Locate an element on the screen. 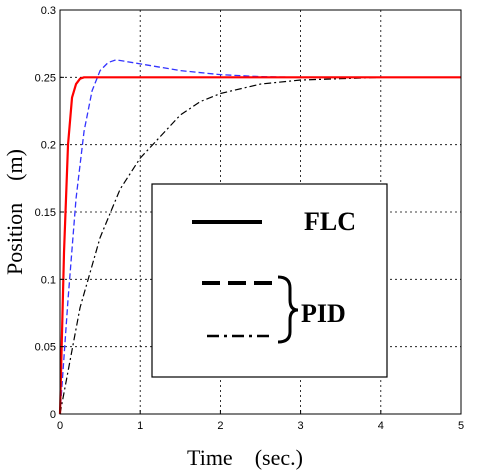 The height and width of the screenshot is (471, 481). y-tick-label: 0.05 is located at coordinates (45, 348).